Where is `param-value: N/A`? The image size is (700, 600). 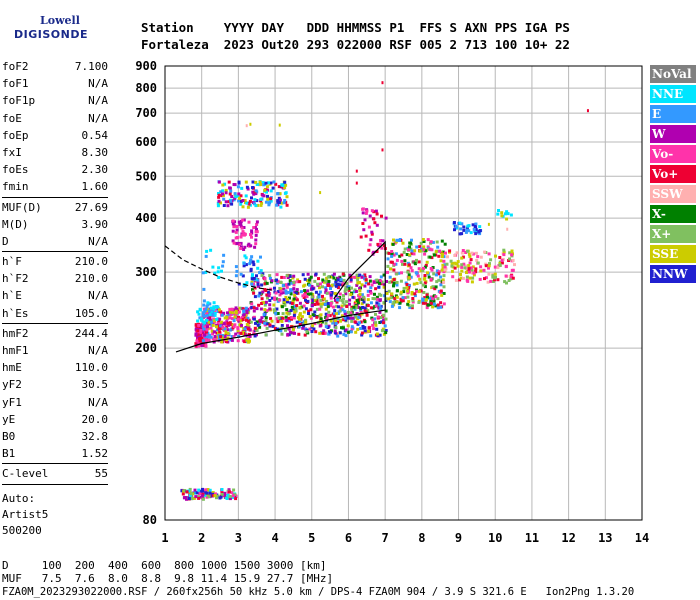
param-value: N/A is located at coordinates (98, 402).